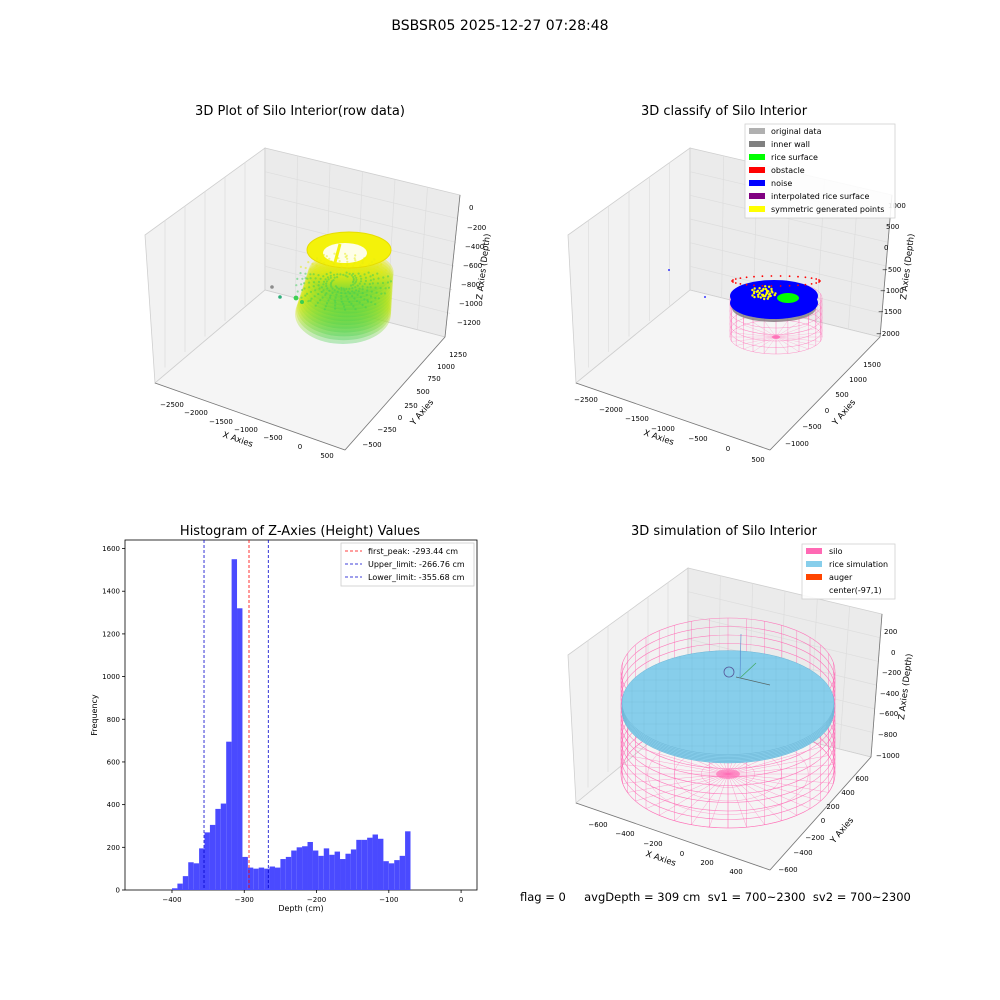 This screenshot has width=1000, height=1000. Describe the element at coordinates (757, 209) in the screenshot. I see `legend-swatch-symmetric` at that location.